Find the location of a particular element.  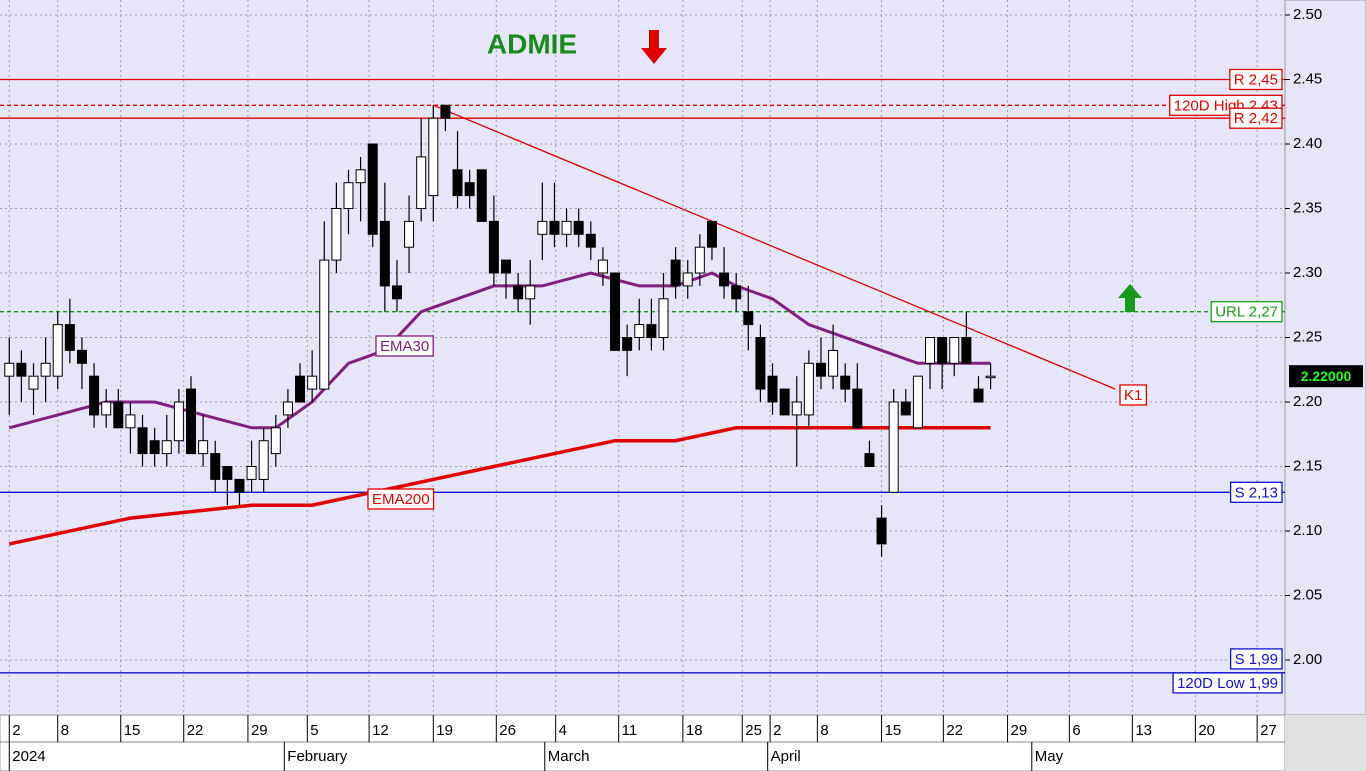

x-tick-label: 18 is located at coordinates (694, 730).